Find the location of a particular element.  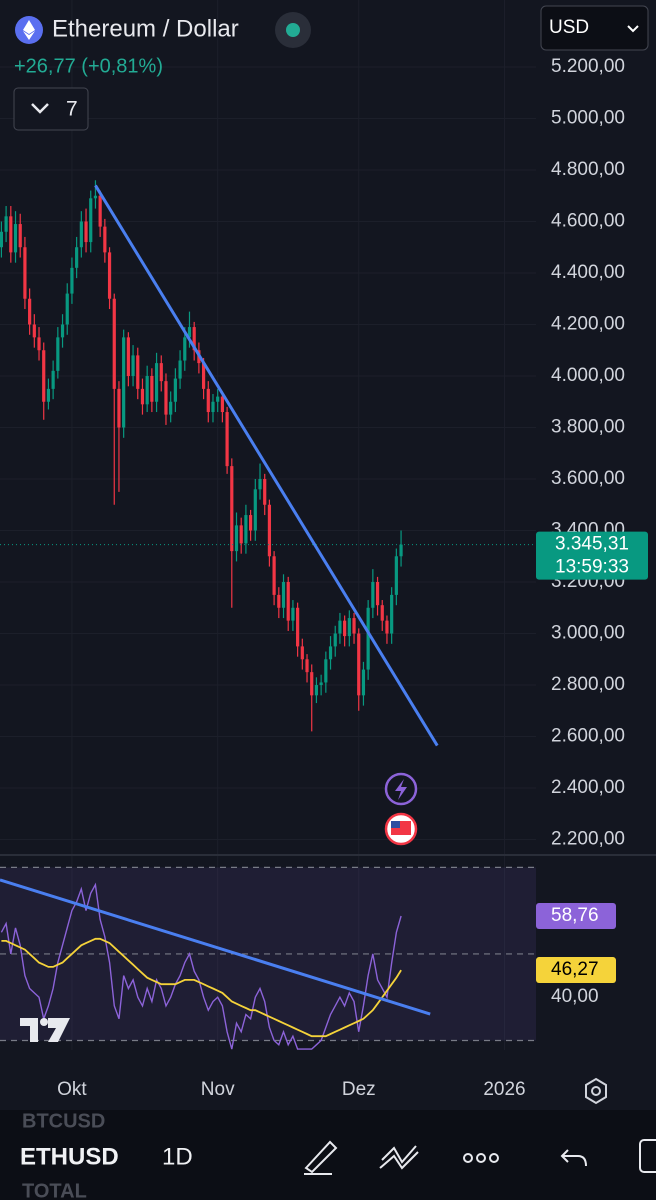

x-tick-label: 2026 is located at coordinates (504, 1089).